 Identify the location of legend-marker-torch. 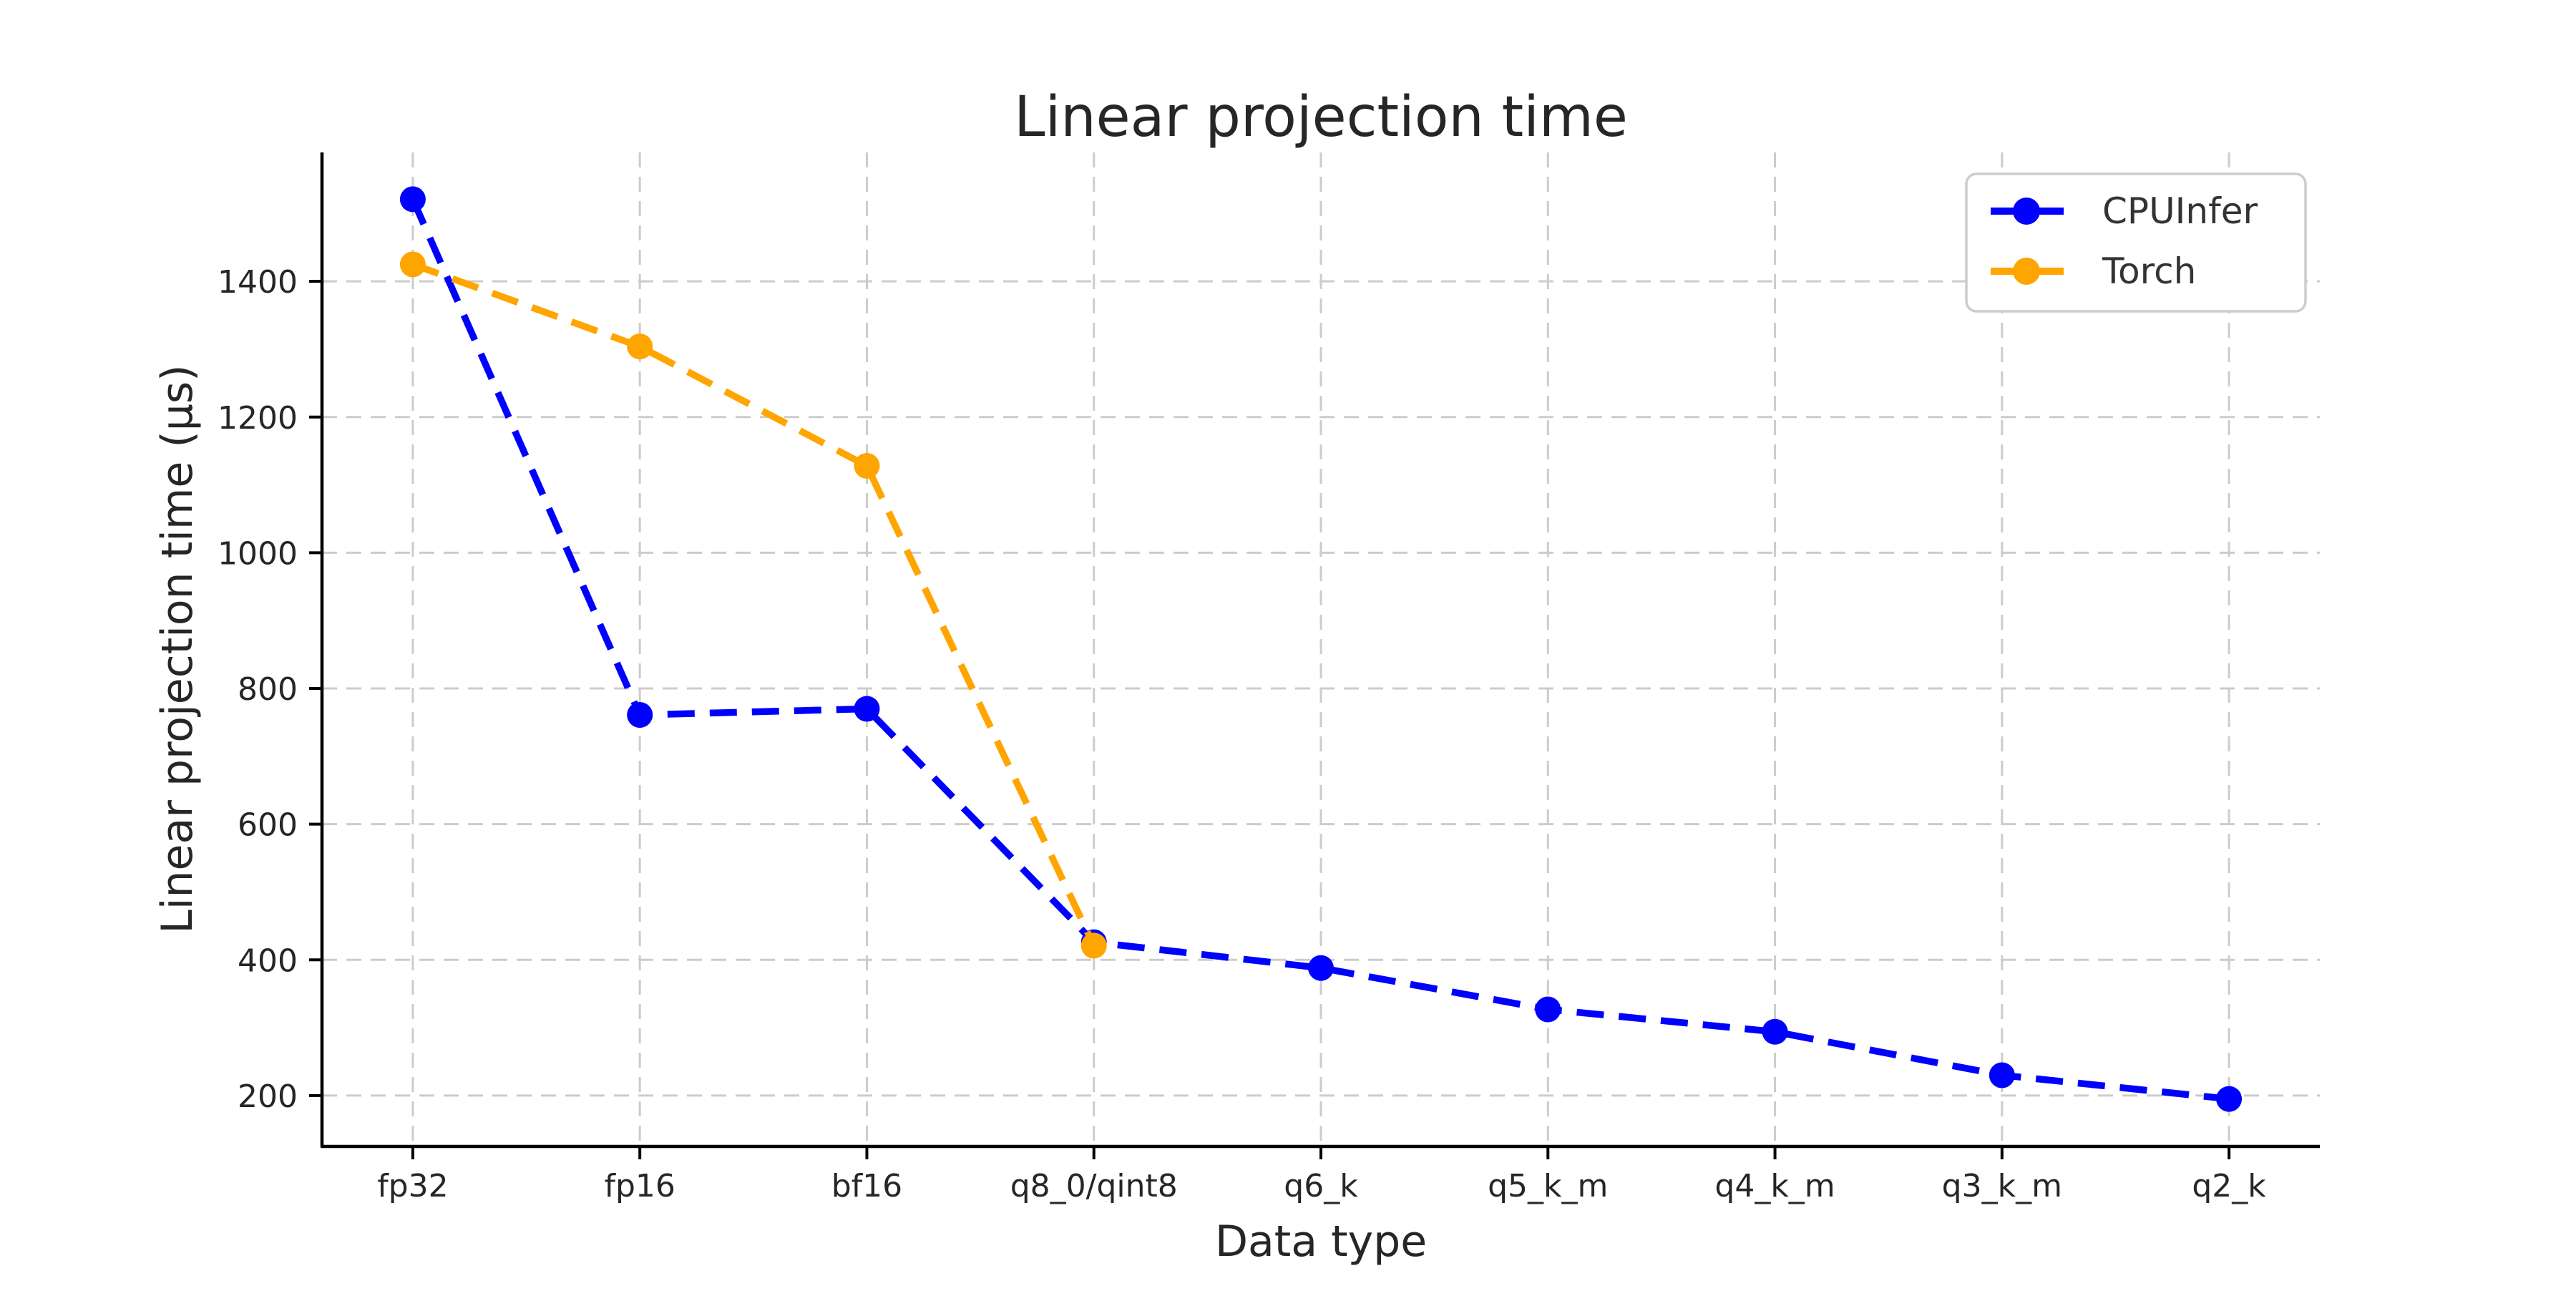
(2026, 271).